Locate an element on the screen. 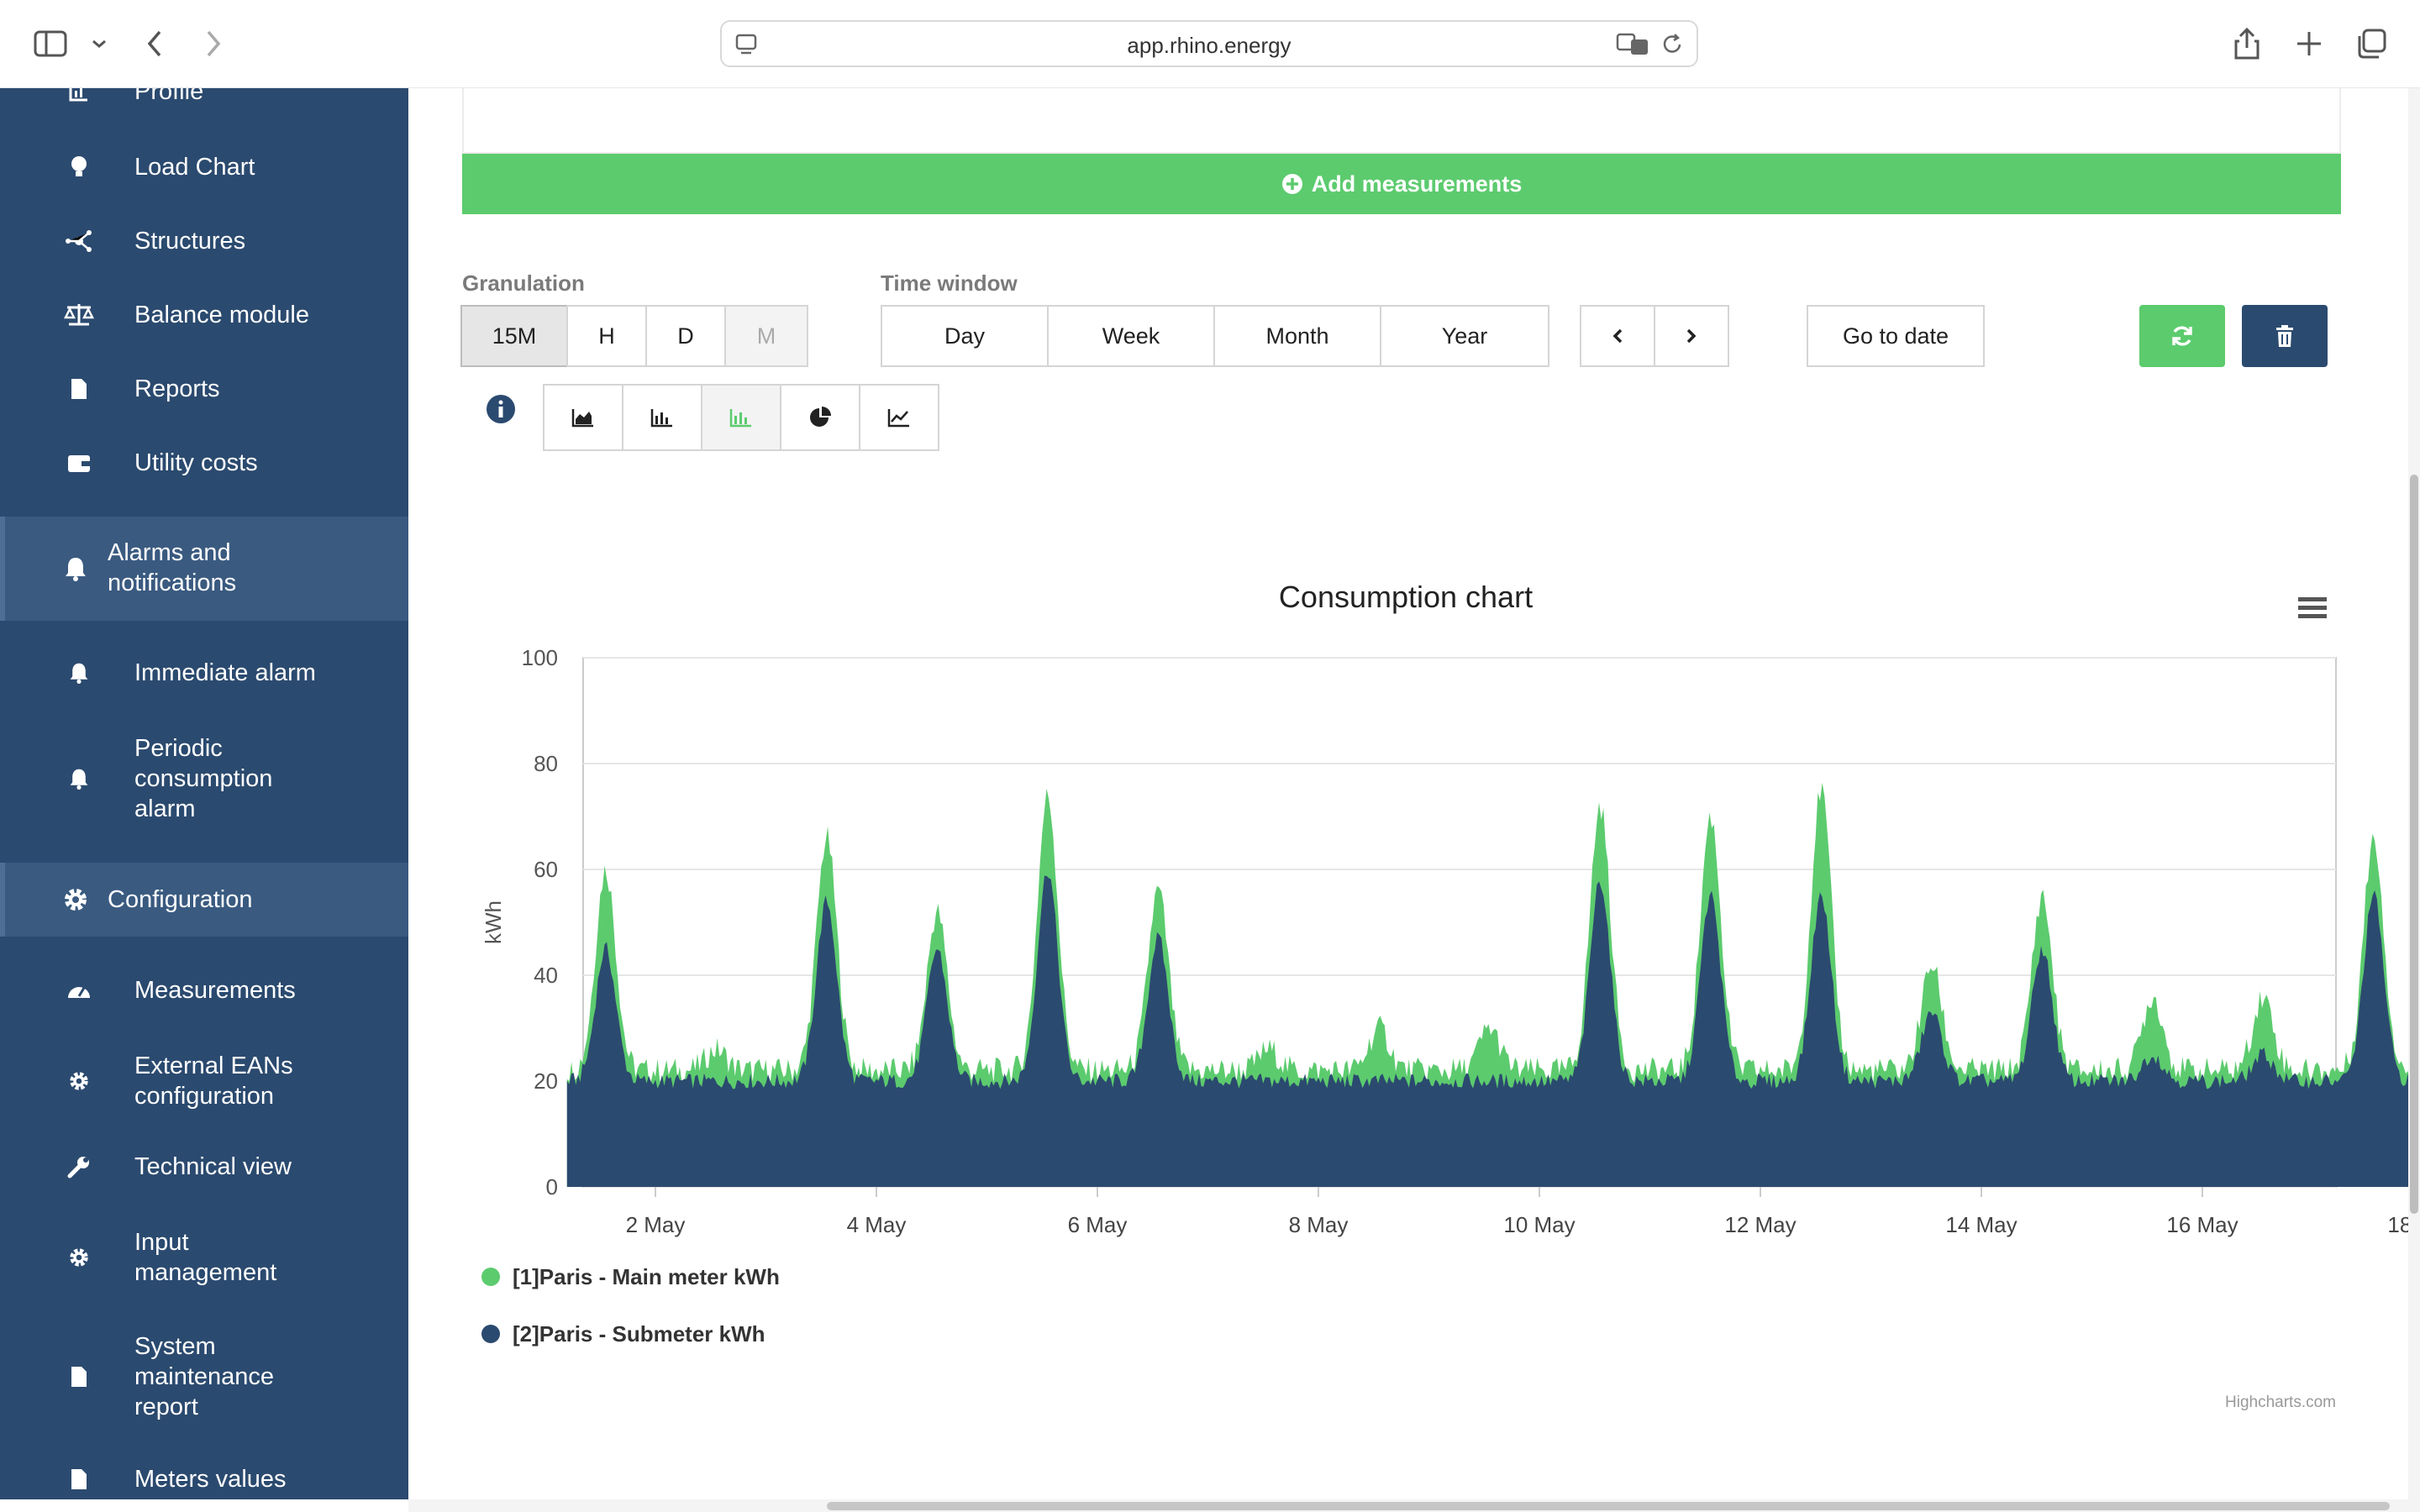 This screenshot has width=2420, height=1512. chevron-down-icon is located at coordinates (99, 43).